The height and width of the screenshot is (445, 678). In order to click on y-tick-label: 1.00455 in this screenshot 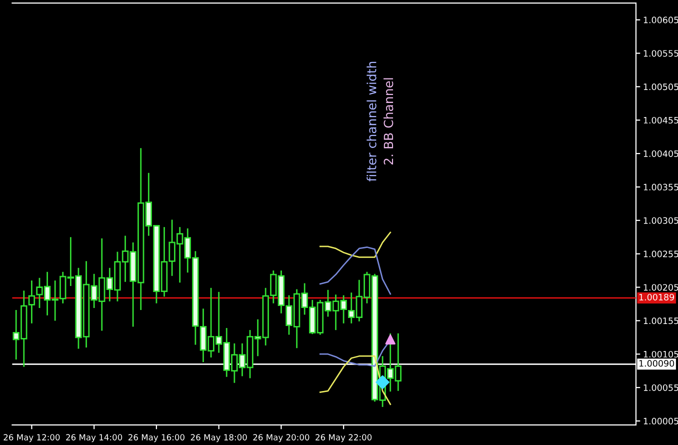, I will do `click(661, 120)`.